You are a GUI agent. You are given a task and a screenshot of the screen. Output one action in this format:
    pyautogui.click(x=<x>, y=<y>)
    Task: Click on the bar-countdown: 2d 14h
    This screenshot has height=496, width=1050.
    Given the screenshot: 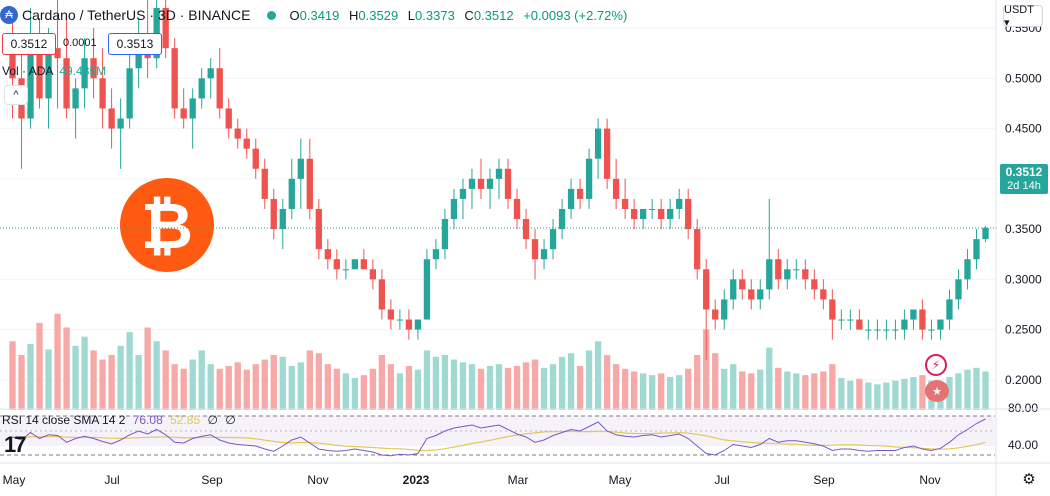 What is the action you would take?
    pyautogui.click(x=1024, y=186)
    